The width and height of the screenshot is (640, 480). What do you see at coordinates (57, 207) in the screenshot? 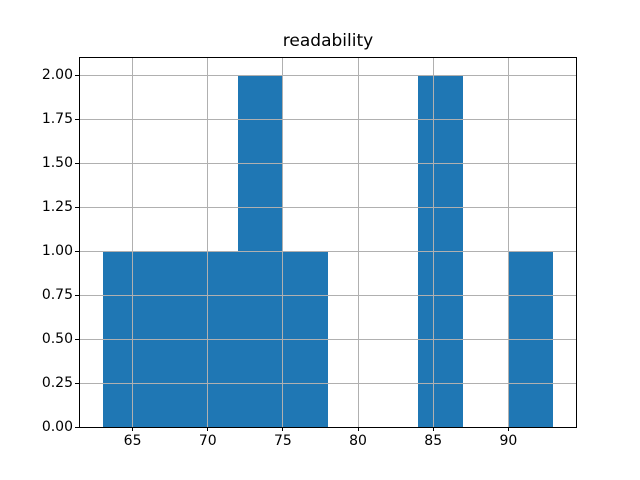
I see `y-tick-label: 1.25` at bounding box center [57, 207].